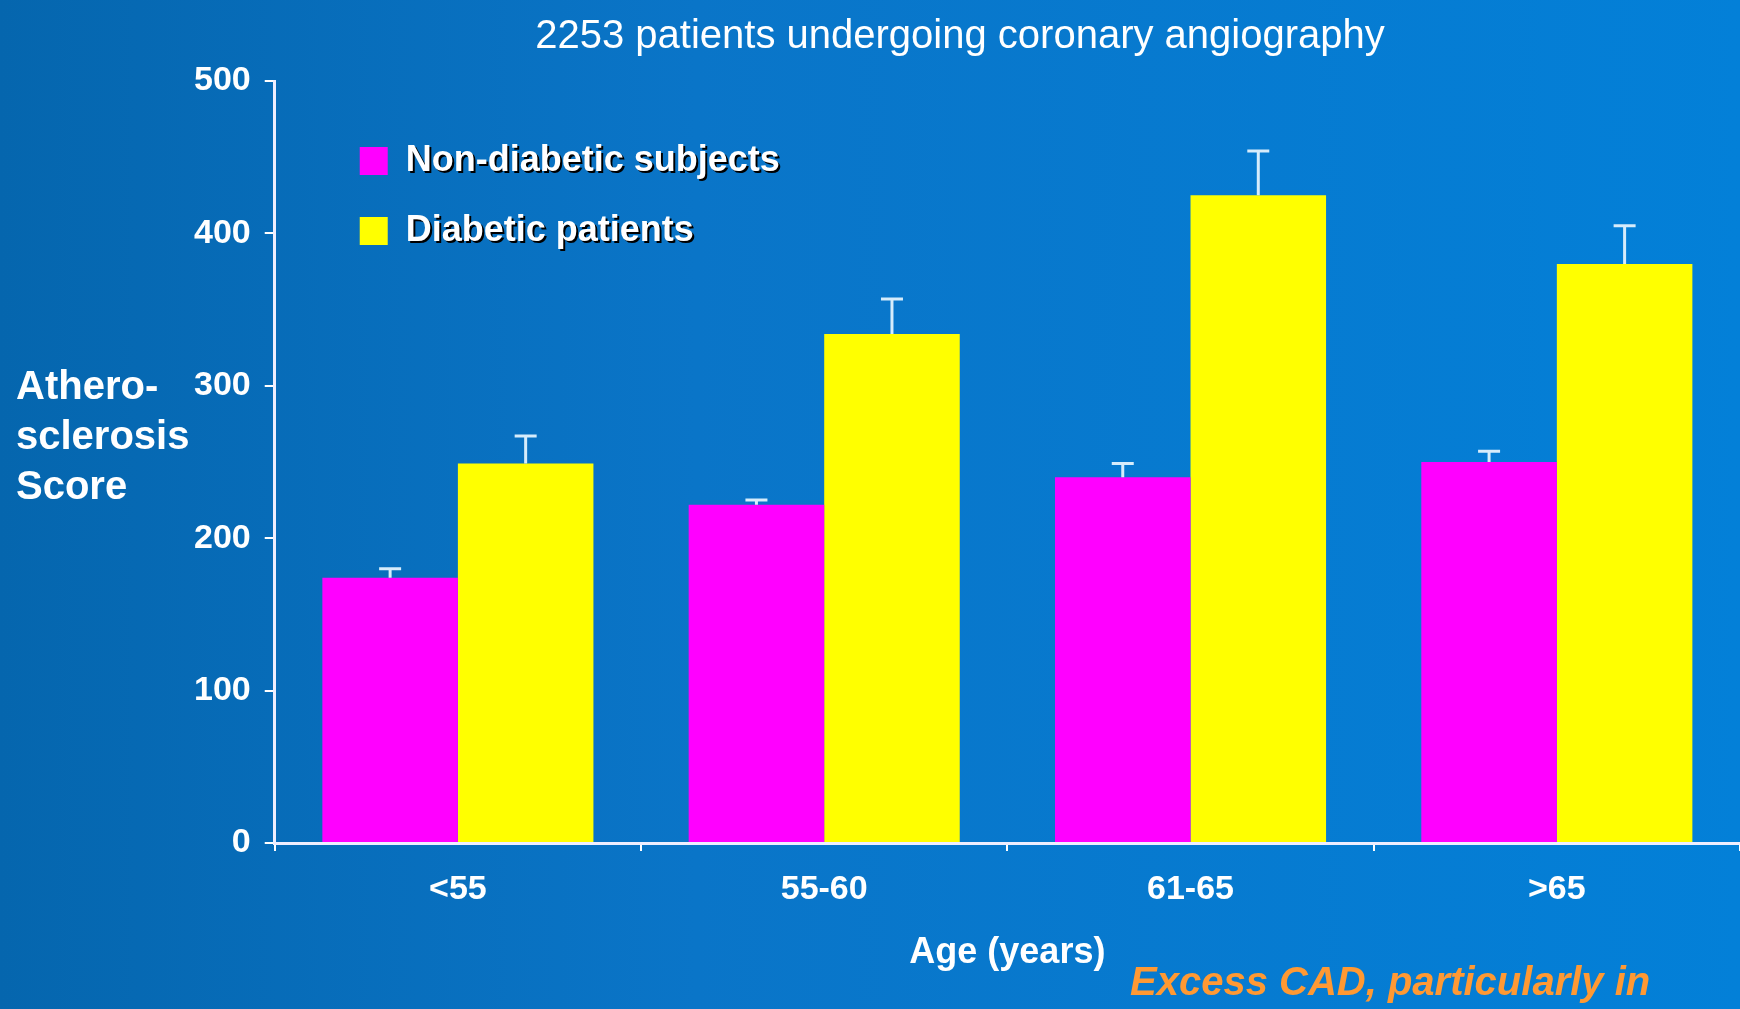 The height and width of the screenshot is (1009, 1740). What do you see at coordinates (594, 160) in the screenshot?
I see `legend-label: Non-diabetic subjects` at bounding box center [594, 160].